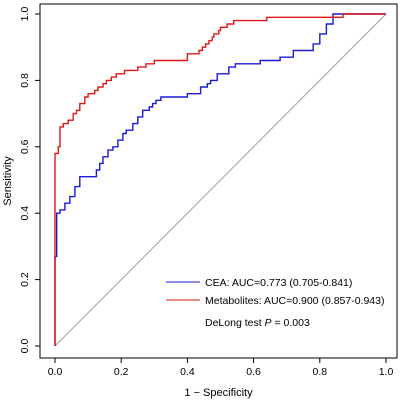 The image size is (400, 402). Describe the element at coordinates (25, 213) in the screenshot. I see `y-tick-label: 0.4` at that location.